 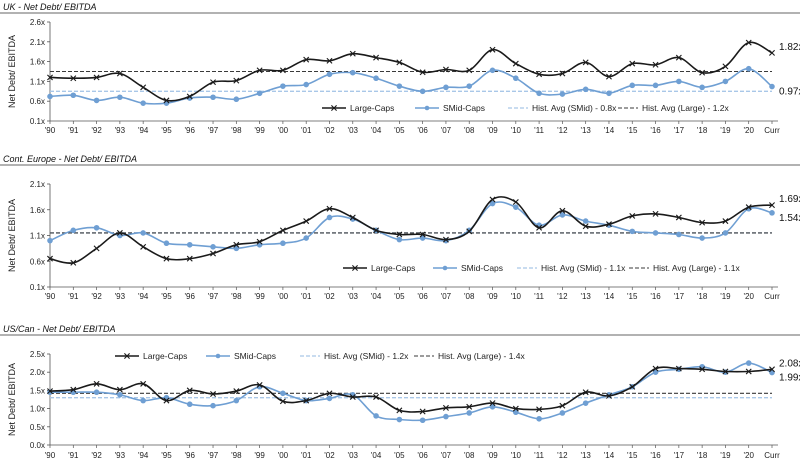 I want to click on x-tick-label: '18, so click(x=702, y=296).